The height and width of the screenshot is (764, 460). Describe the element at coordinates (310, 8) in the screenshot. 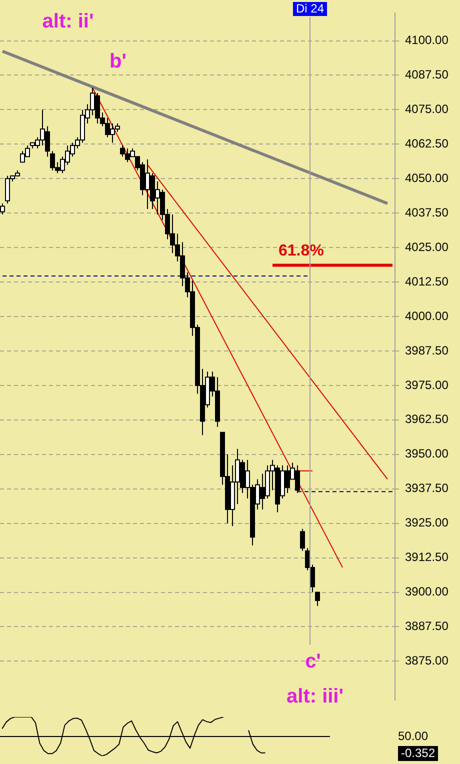

I see `annotation: Di 24` at that location.